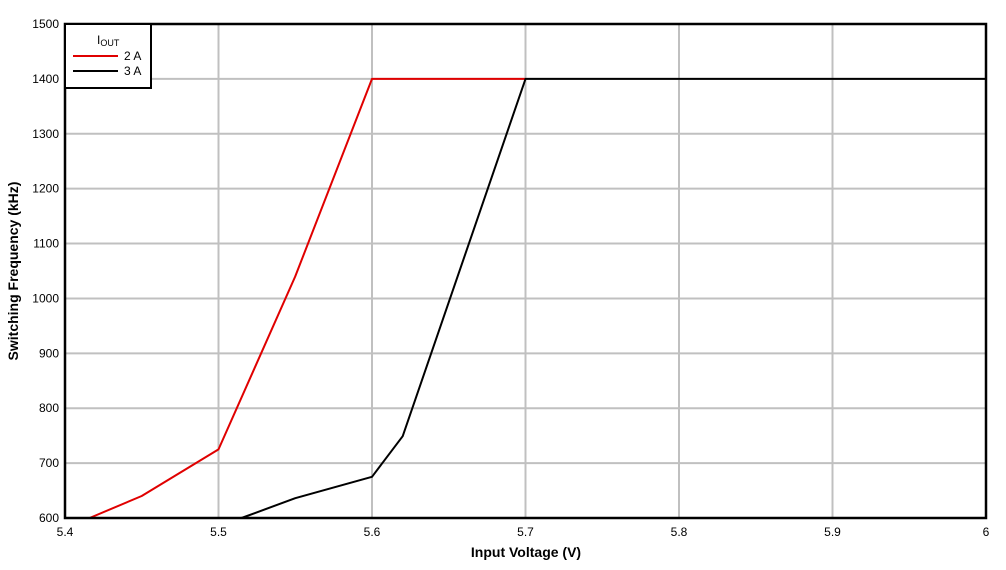  What do you see at coordinates (372, 532) in the screenshot?
I see `x-tick-label: 5.6` at bounding box center [372, 532].